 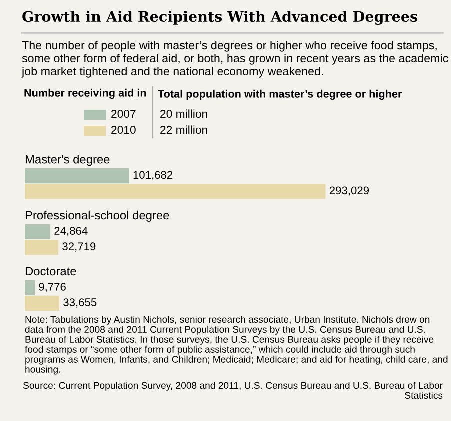 What do you see at coordinates (124, 114) in the screenshot?
I see `legend-label: 2007` at bounding box center [124, 114].